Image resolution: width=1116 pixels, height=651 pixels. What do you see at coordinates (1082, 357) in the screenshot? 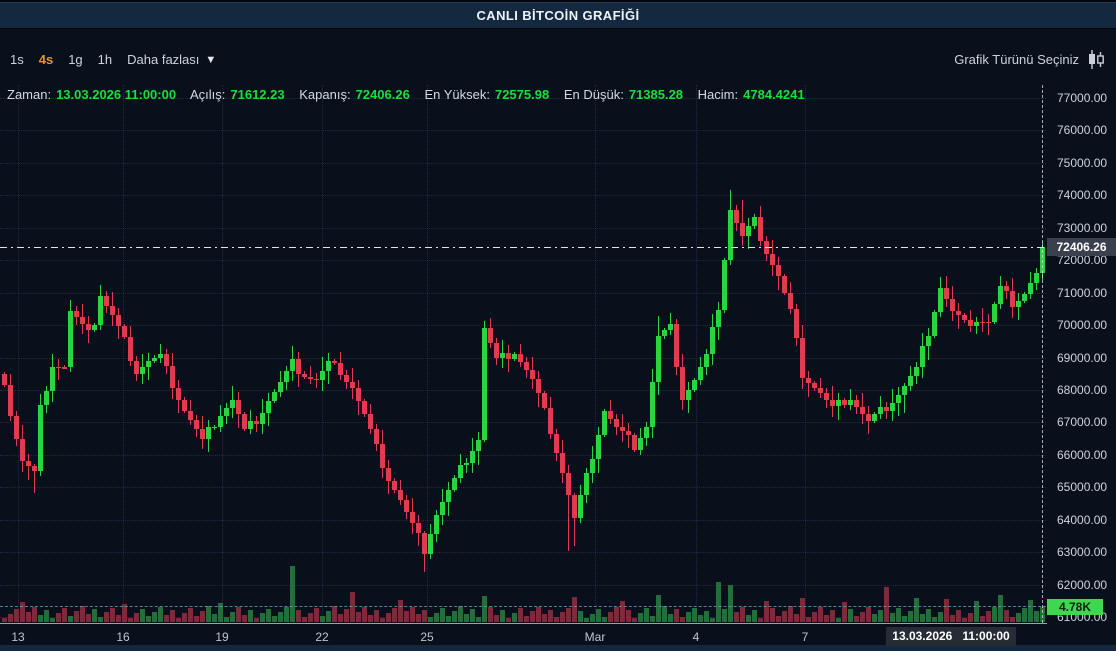
I see `y-axis-label: 69000.00` at bounding box center [1082, 357].